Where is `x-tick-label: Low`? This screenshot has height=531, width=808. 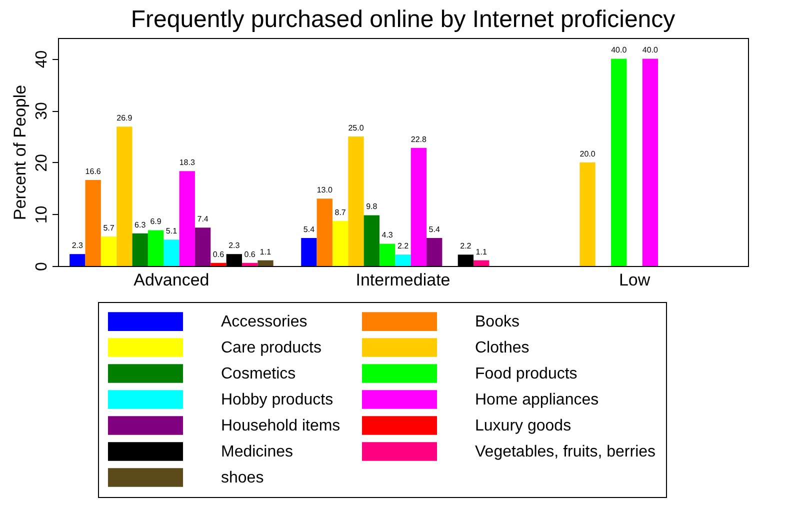
x-tick-label: Low is located at coordinates (634, 280).